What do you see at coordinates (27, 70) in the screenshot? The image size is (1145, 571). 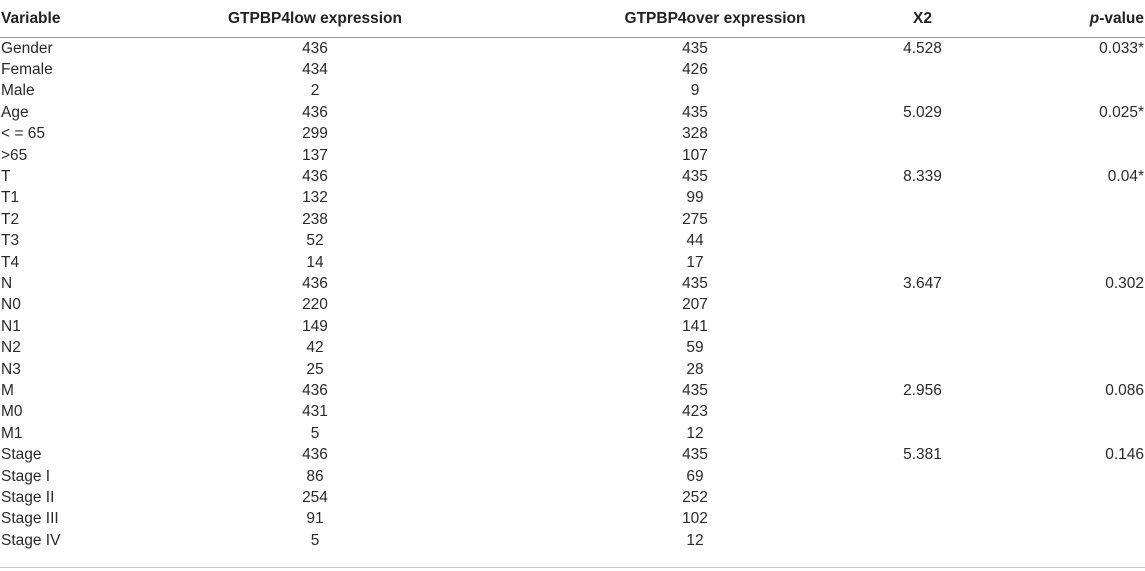 I see `cell-variable: Female` at bounding box center [27, 70].